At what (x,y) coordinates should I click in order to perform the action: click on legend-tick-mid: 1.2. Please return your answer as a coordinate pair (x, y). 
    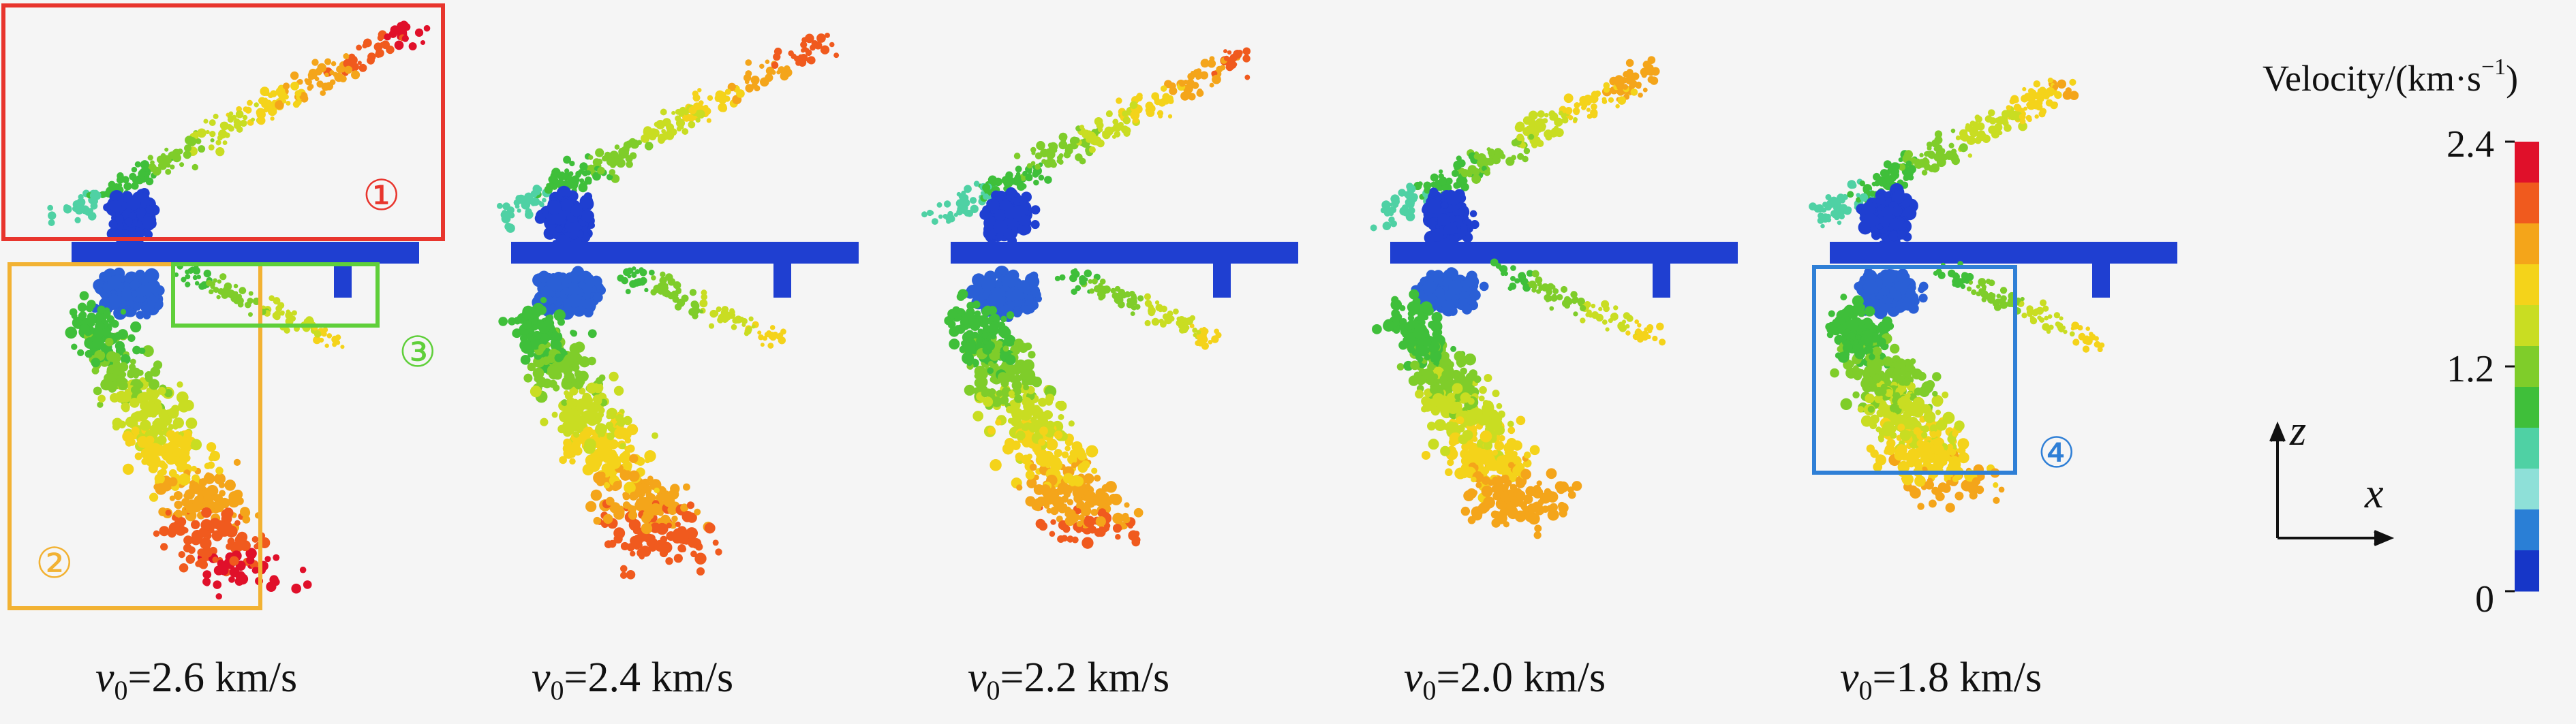
    Looking at the image, I should click on (2470, 369).